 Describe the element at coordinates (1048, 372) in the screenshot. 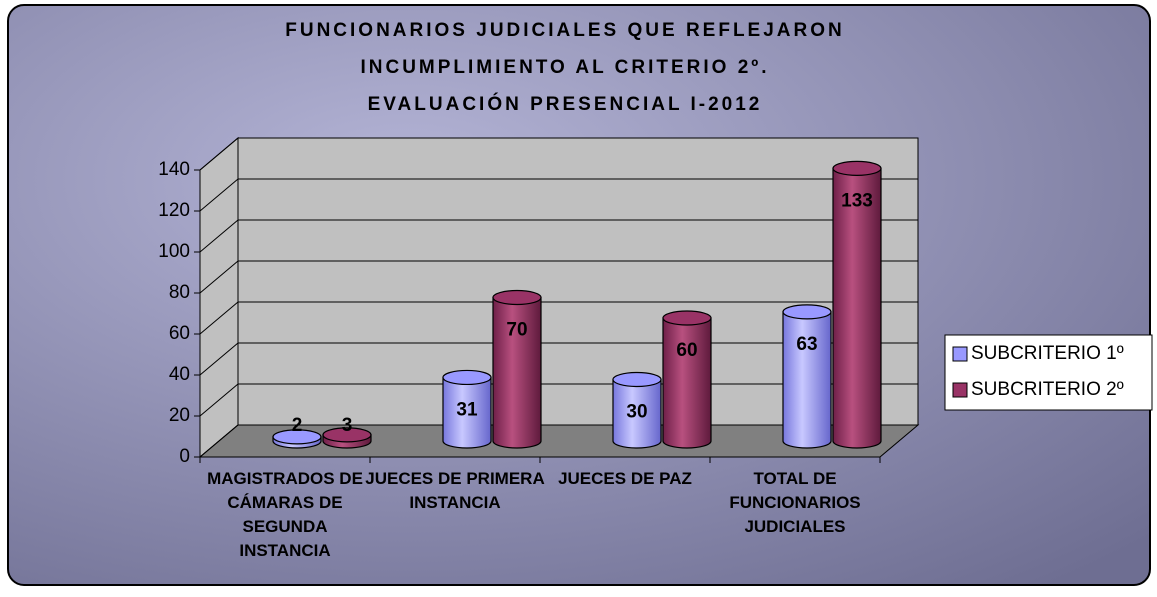

I see `legend-box` at that location.